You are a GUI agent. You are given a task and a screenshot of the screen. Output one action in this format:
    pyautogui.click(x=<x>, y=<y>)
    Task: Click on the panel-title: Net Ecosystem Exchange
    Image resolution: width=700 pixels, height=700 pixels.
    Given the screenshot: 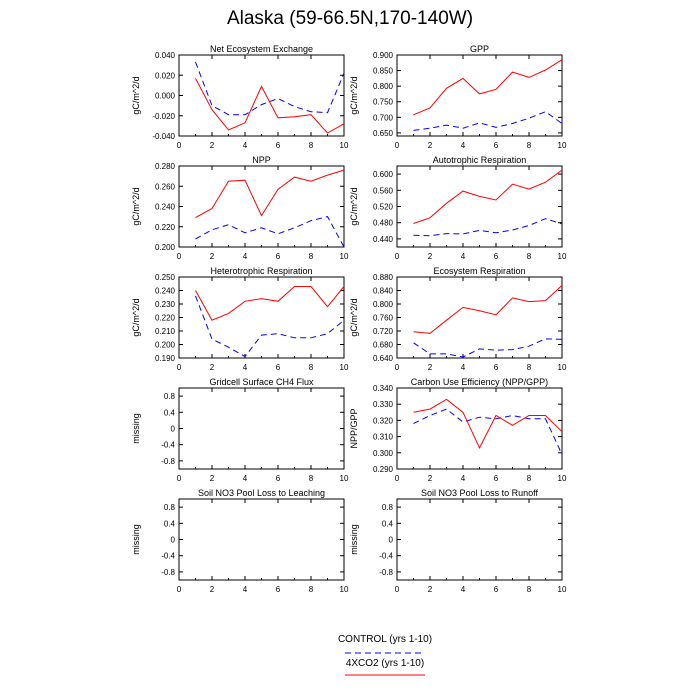 What is the action you would take?
    pyautogui.click(x=261, y=49)
    